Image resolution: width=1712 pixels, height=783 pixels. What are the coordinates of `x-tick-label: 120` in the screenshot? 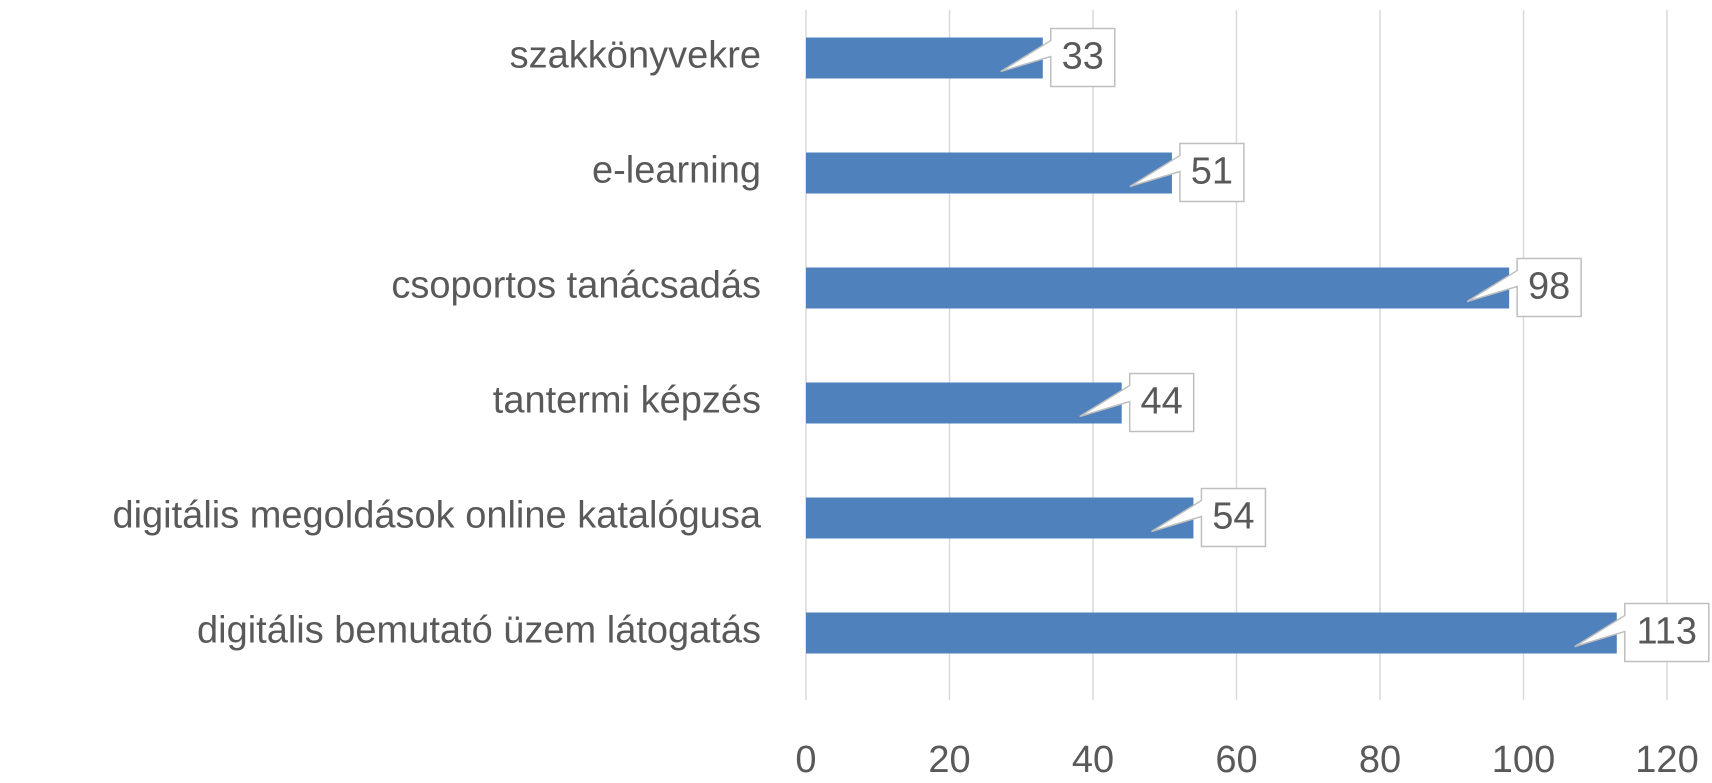 It's located at (1666, 760).